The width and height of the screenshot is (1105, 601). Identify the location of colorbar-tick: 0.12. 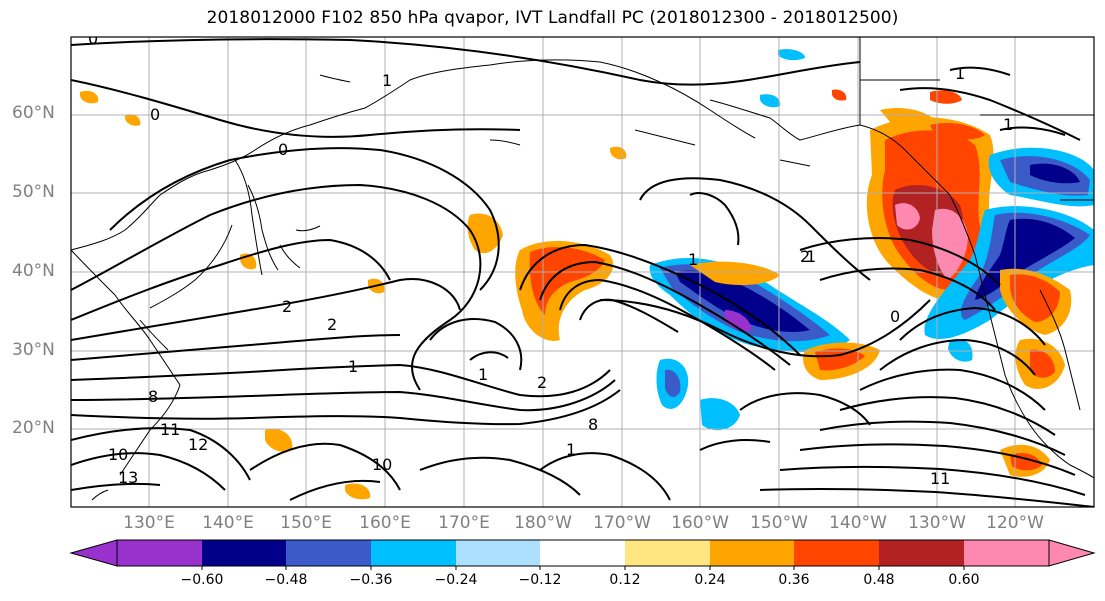
(625, 580).